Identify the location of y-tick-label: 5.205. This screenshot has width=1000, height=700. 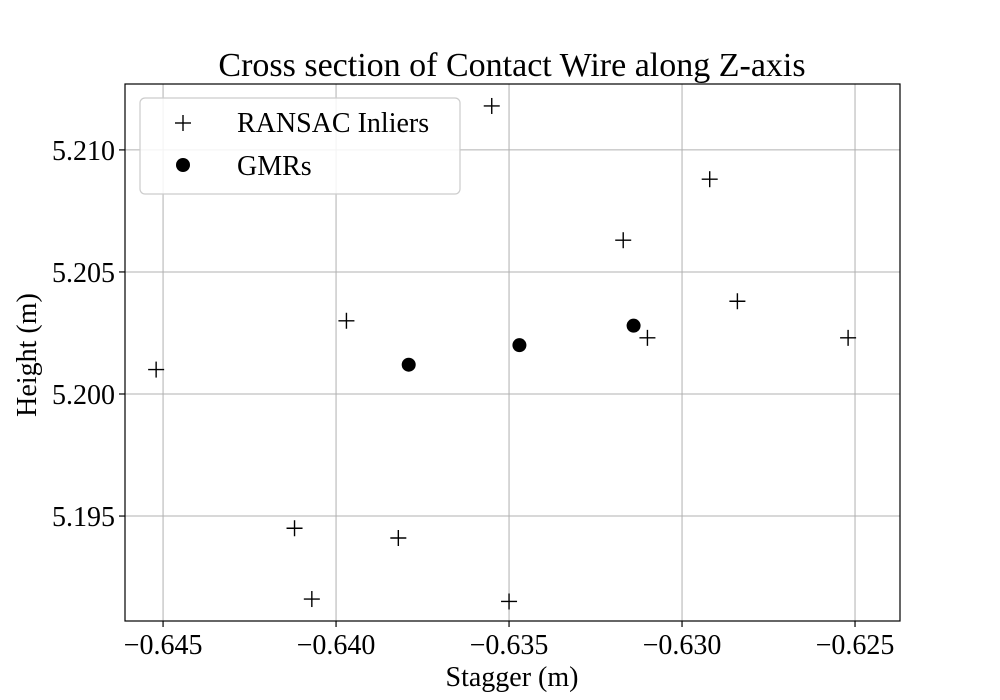
(83, 273).